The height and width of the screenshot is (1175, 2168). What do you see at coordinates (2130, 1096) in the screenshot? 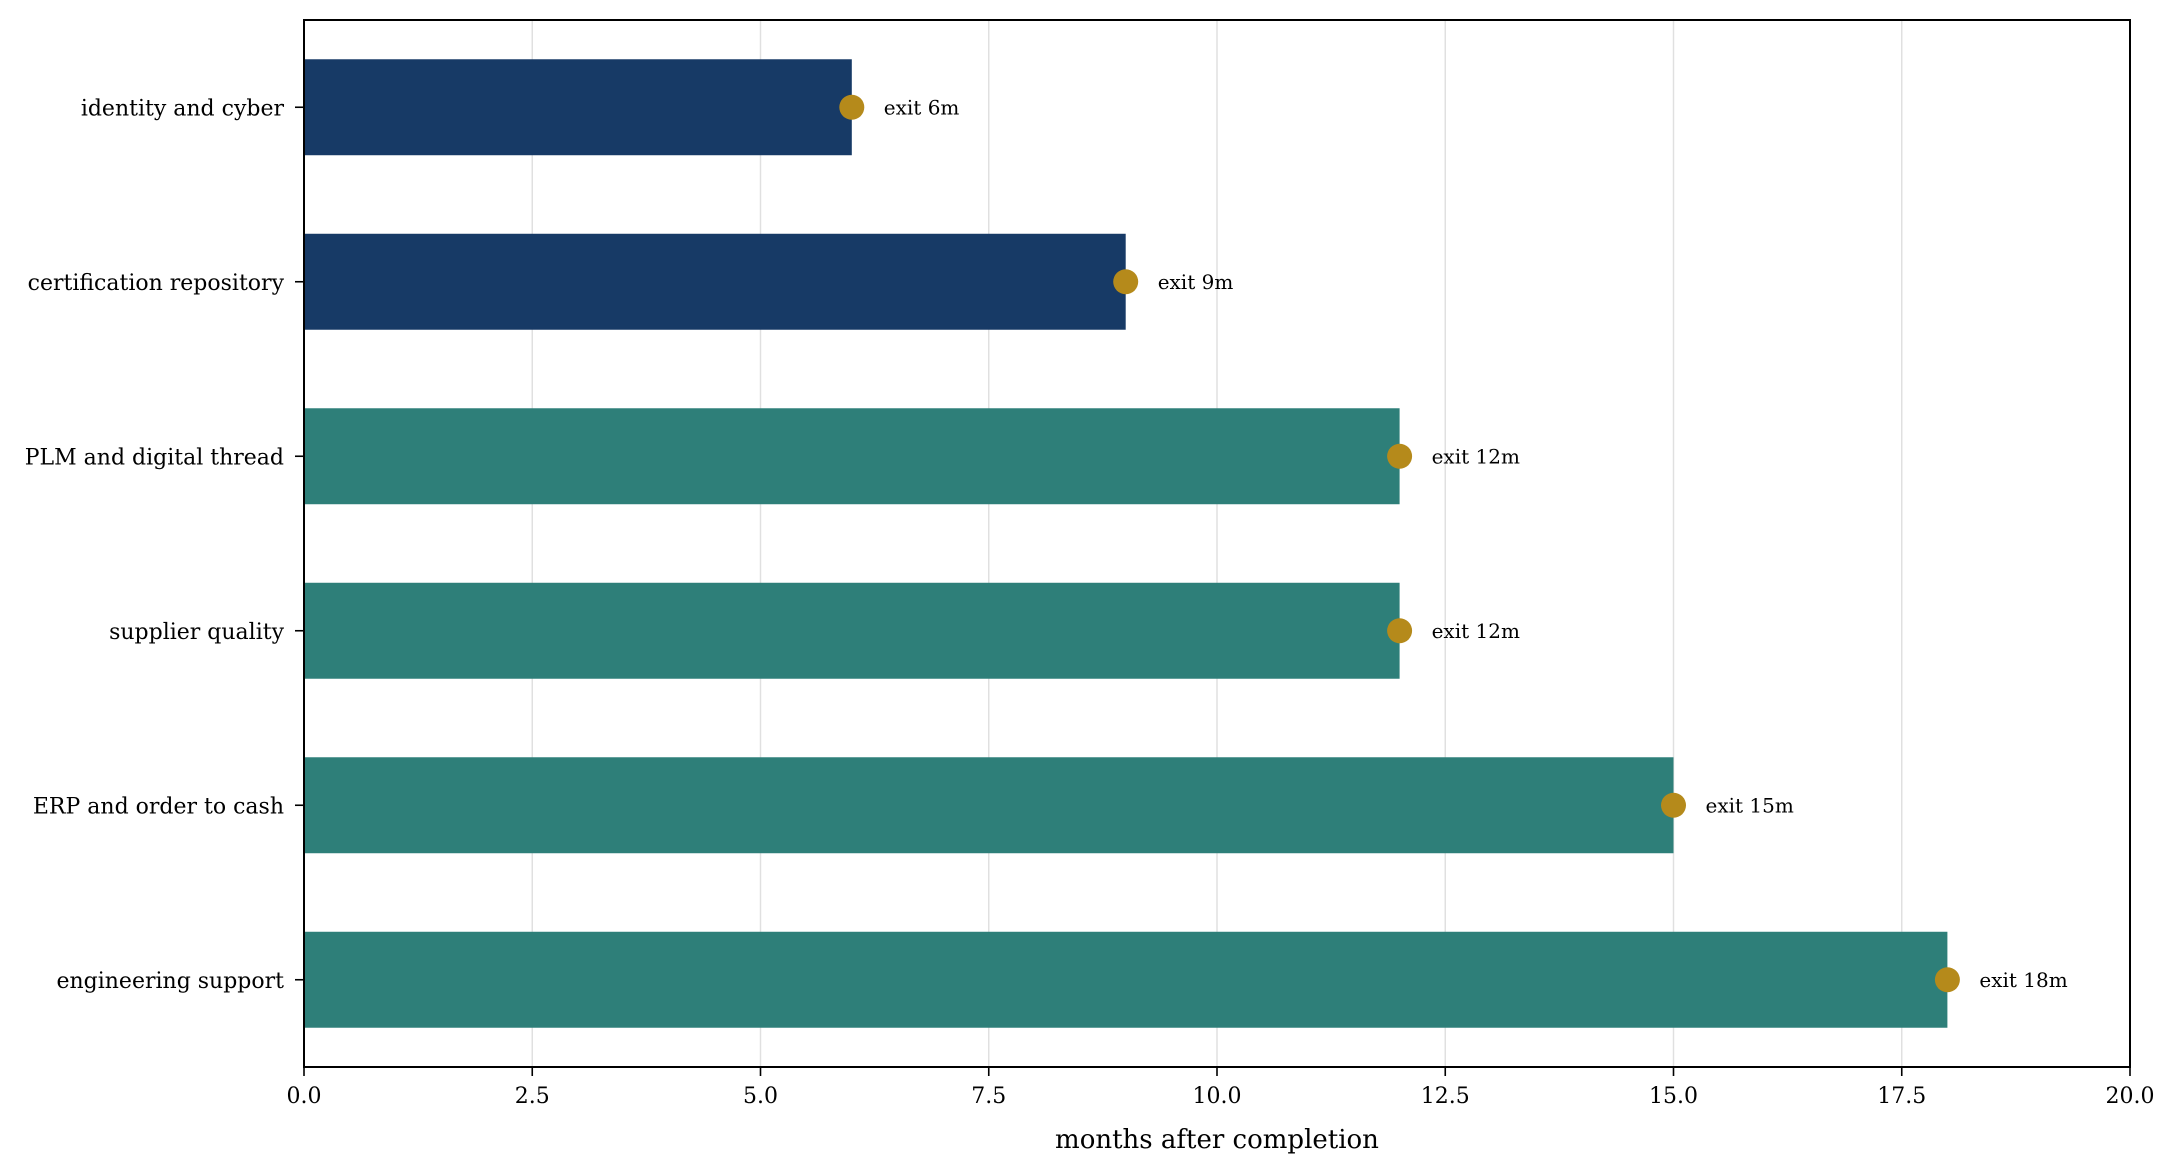
I see `x-tick-label: 20.0` at bounding box center [2130, 1096].